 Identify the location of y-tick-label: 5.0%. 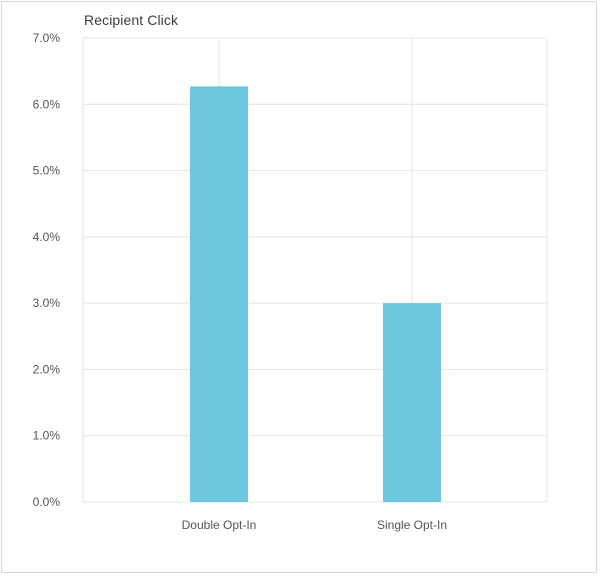
(47, 171).